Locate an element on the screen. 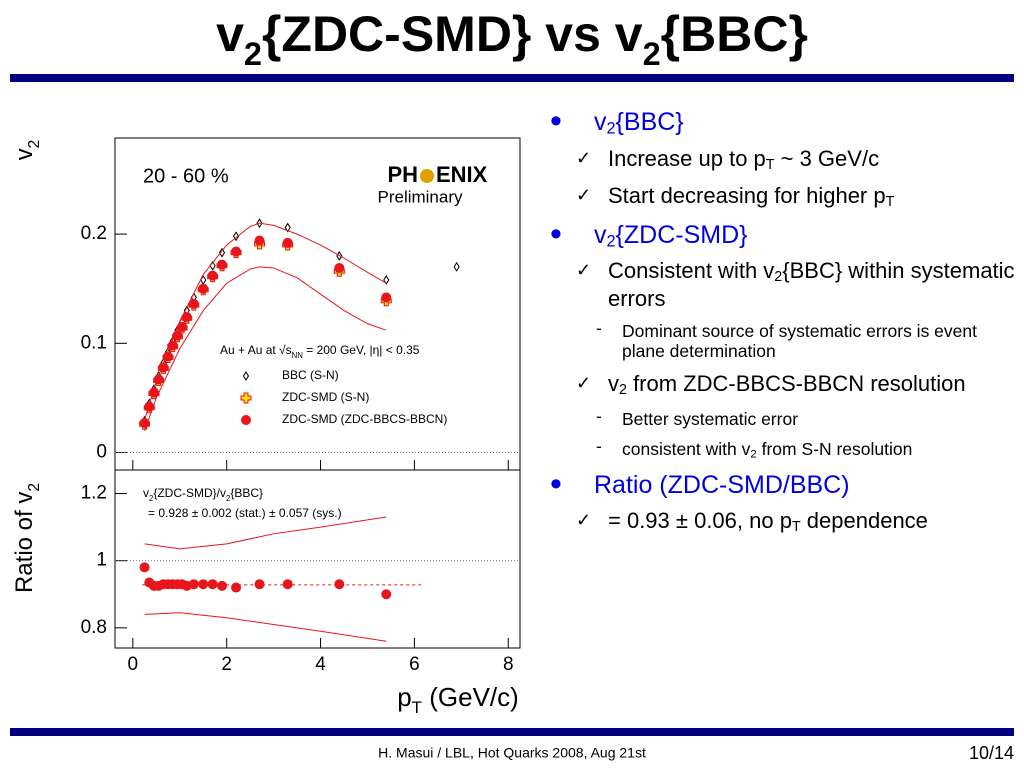 The image size is (1024, 768). bullet-item: Increase up to pT ~ 3 GeV/c is located at coordinates (783, 159).